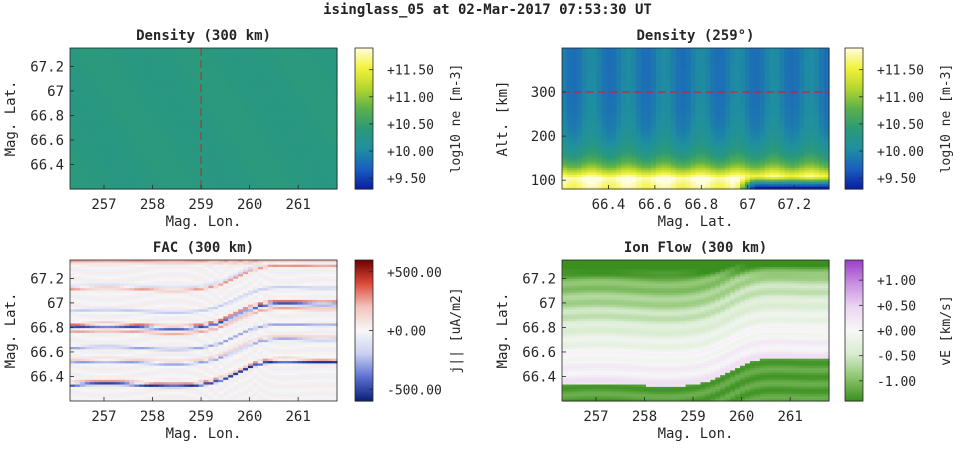 The width and height of the screenshot is (975, 450). Describe the element at coordinates (55, 92) in the screenshot. I see `y-tick-label: 67` at that location.